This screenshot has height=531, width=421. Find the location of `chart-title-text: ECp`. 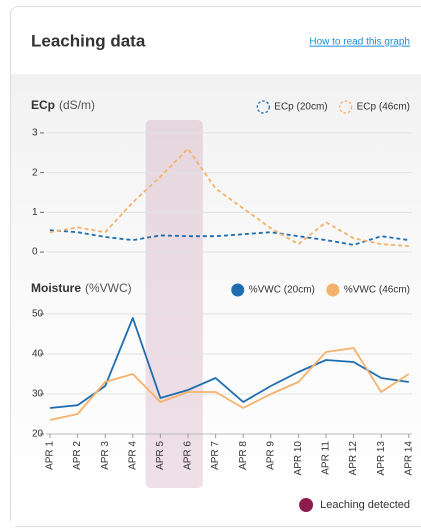

chart-title-text: ECp is located at coordinates (43, 105).